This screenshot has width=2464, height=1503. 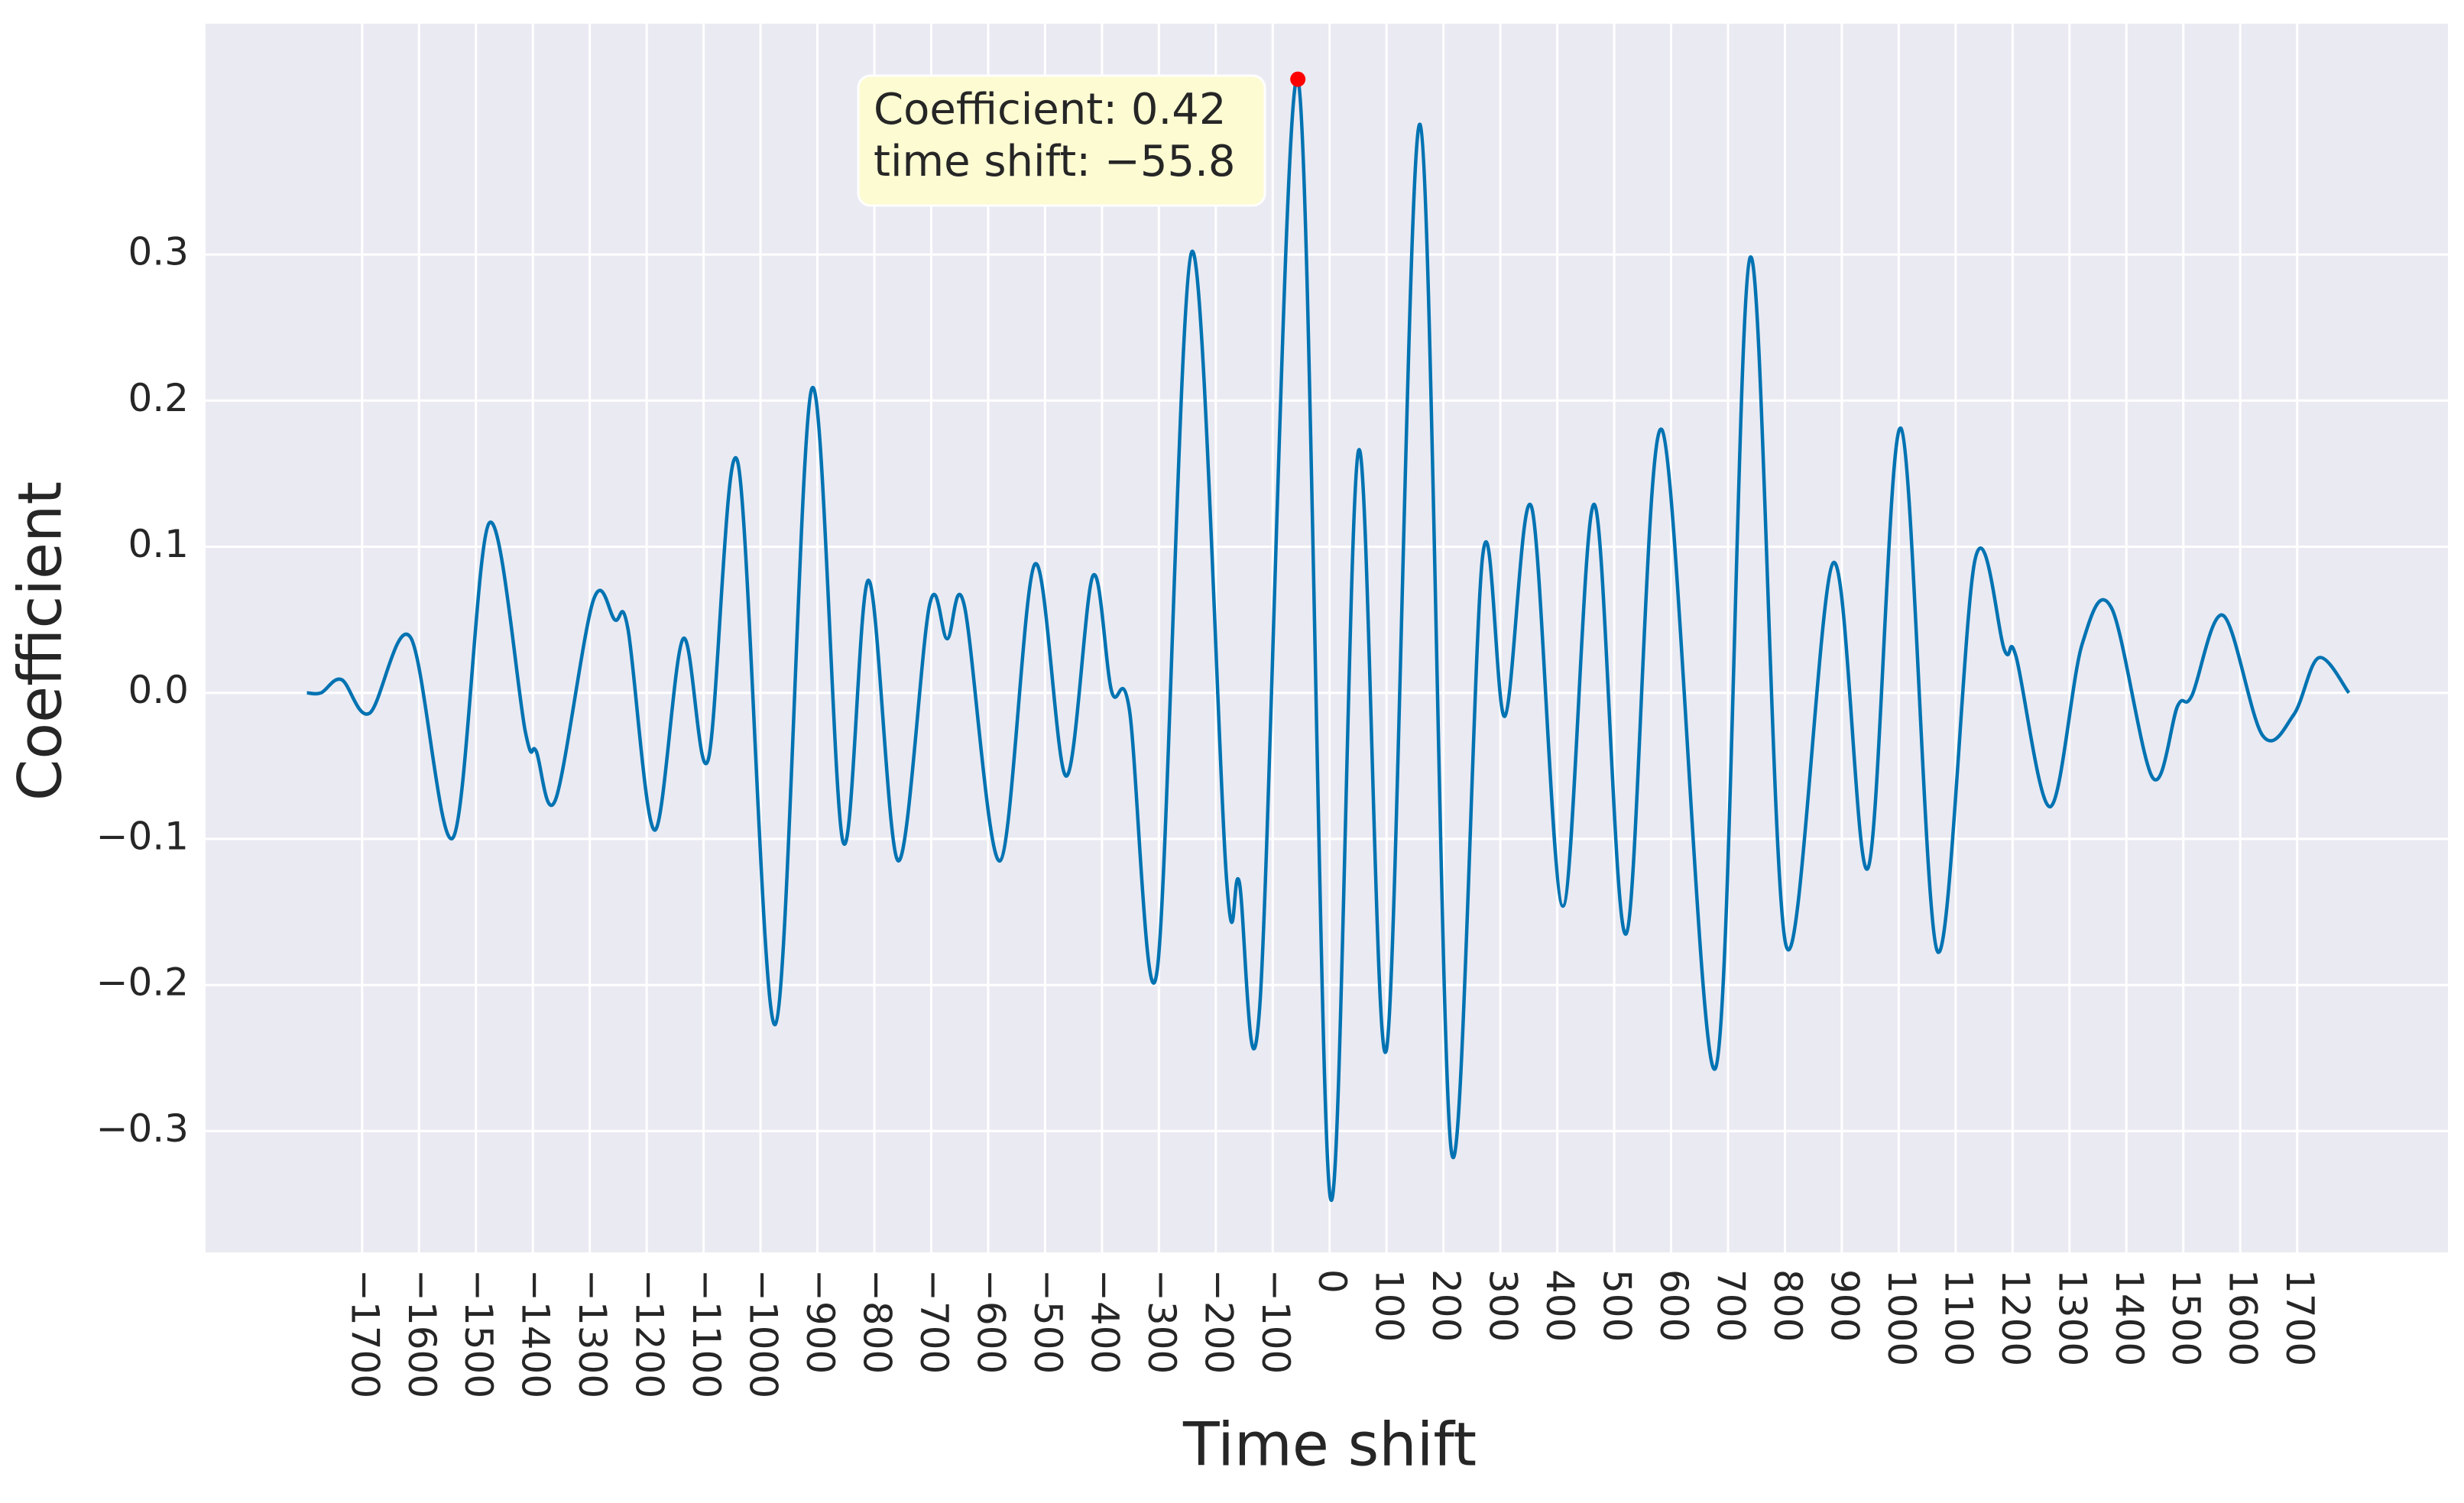 I want to click on x-tick-label: −1600, so click(x=422, y=1333).